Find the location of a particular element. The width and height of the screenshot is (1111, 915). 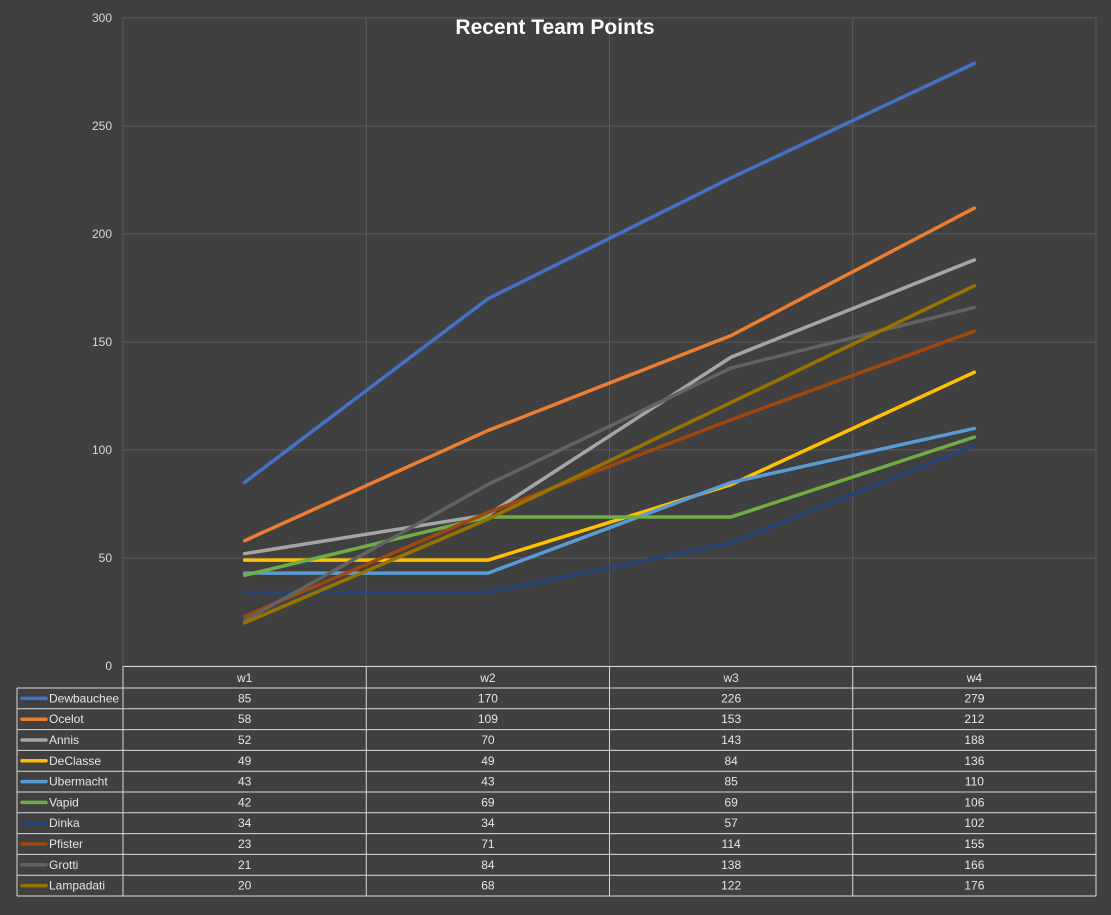

data-value-label: 21 is located at coordinates (245, 865).